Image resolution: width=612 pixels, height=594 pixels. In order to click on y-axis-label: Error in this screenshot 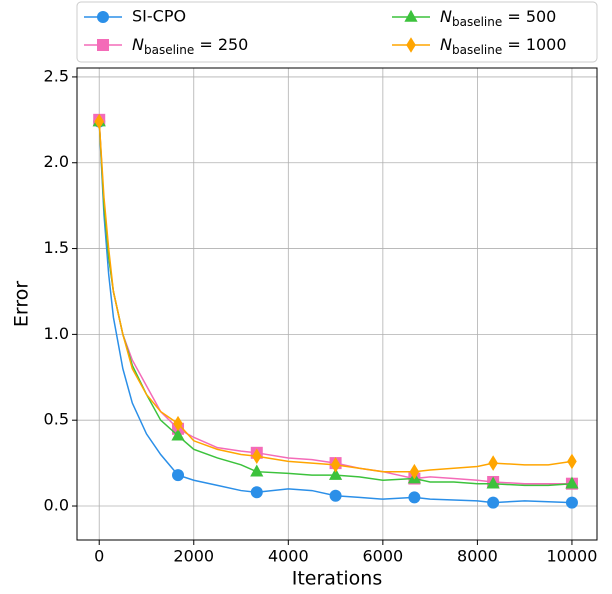, I will do `click(22, 304)`.